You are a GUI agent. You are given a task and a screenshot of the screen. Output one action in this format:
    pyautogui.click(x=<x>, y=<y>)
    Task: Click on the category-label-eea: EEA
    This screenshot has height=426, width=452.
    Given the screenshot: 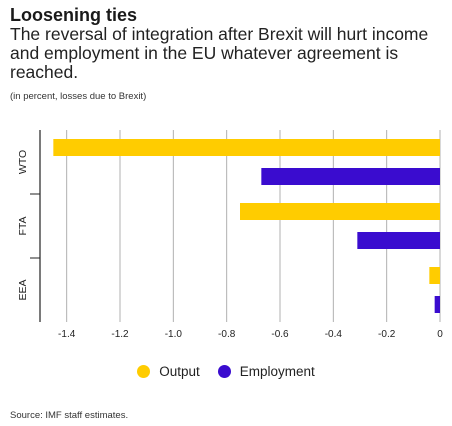 What is the action you would take?
    pyautogui.click(x=23, y=289)
    